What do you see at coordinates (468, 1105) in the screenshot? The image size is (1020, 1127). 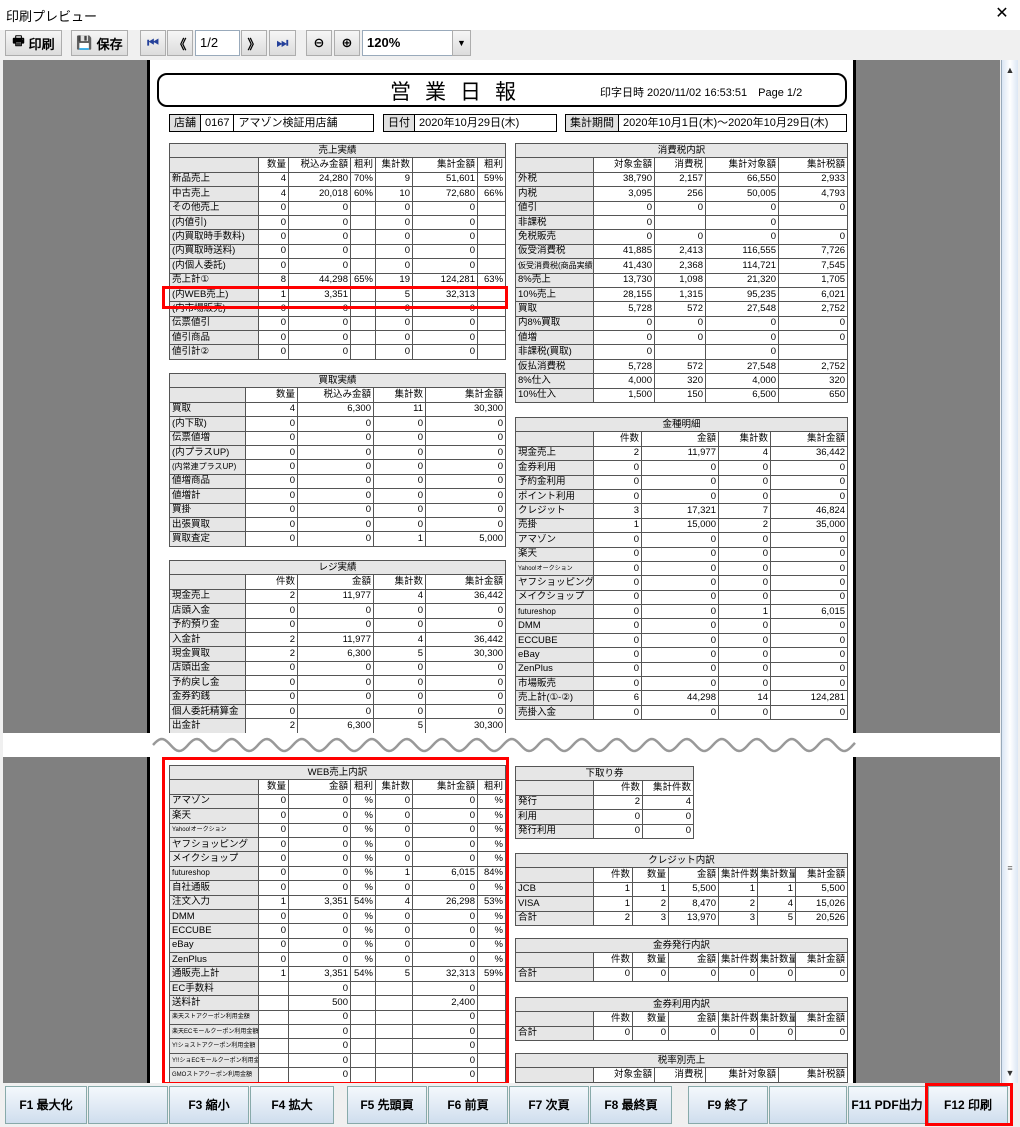 I see `f6-prev-page-button: F6 前頁` at bounding box center [468, 1105].